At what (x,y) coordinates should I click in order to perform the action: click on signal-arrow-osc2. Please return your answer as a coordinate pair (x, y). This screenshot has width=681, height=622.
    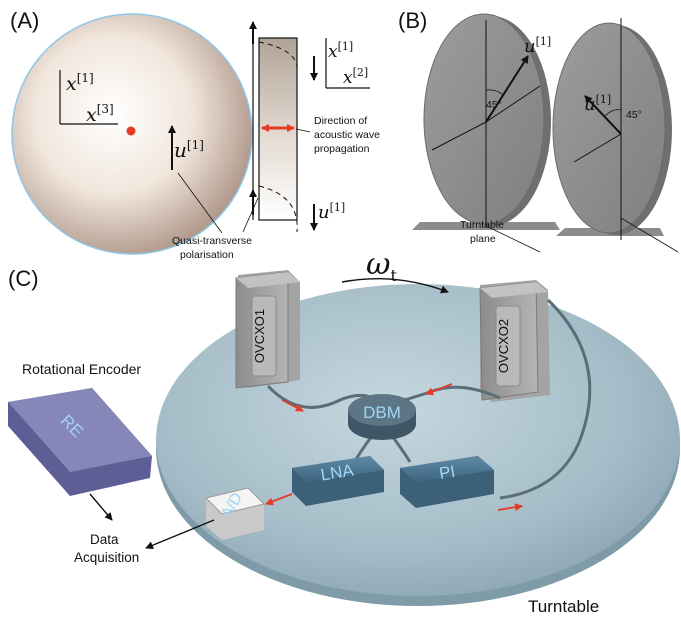
    Looking at the image, I should click on (439, 389).